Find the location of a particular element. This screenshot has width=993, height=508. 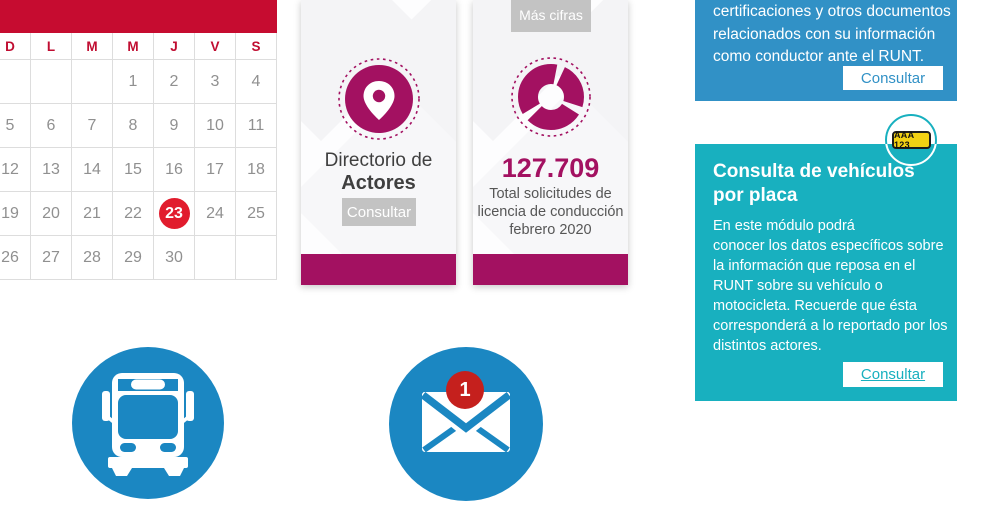

calendar-day-cell: 24 is located at coordinates (215, 214).